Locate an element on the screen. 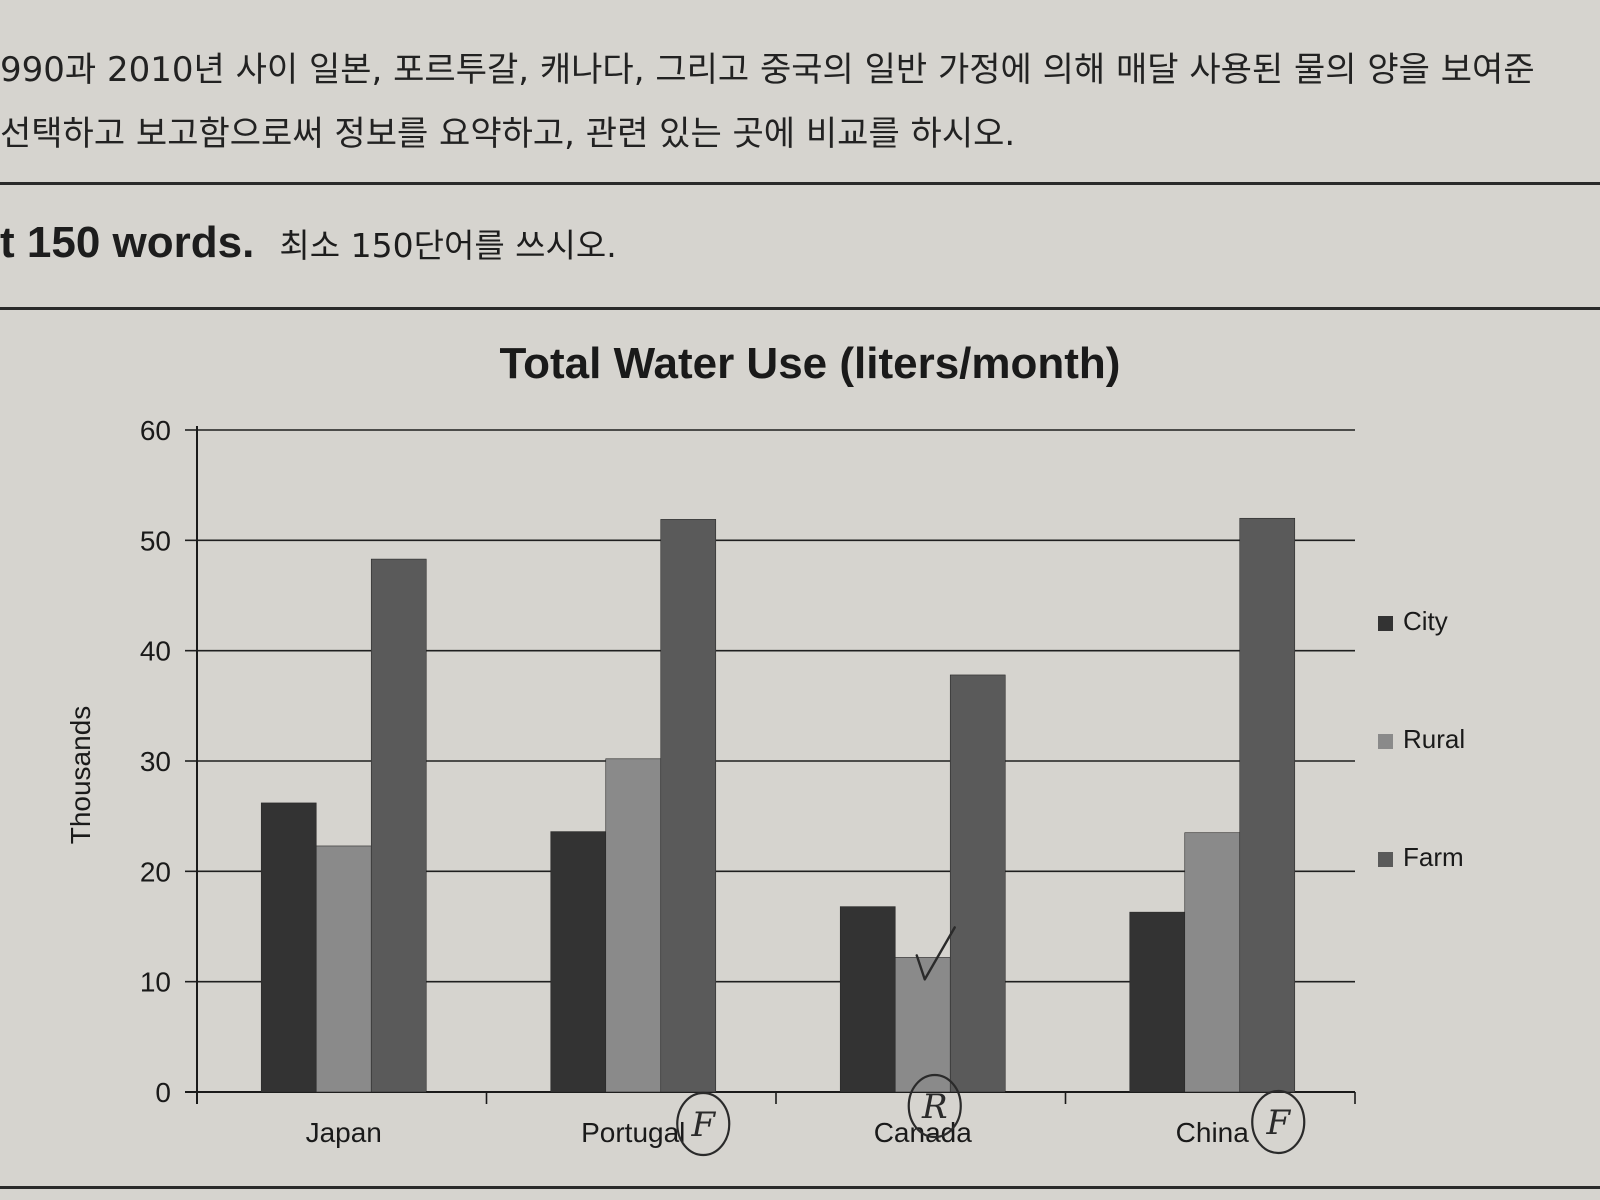 This screenshot has width=1600, height=1200. y-tick-label: 10 is located at coordinates (155, 982).